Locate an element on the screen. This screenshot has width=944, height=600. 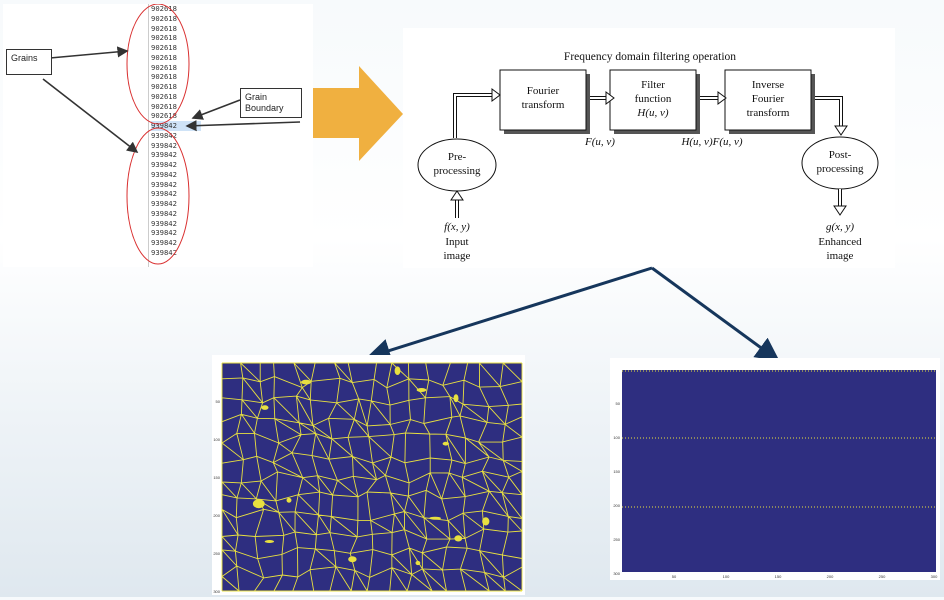
input-fxy: f(x, y) is located at coordinates (457, 227).